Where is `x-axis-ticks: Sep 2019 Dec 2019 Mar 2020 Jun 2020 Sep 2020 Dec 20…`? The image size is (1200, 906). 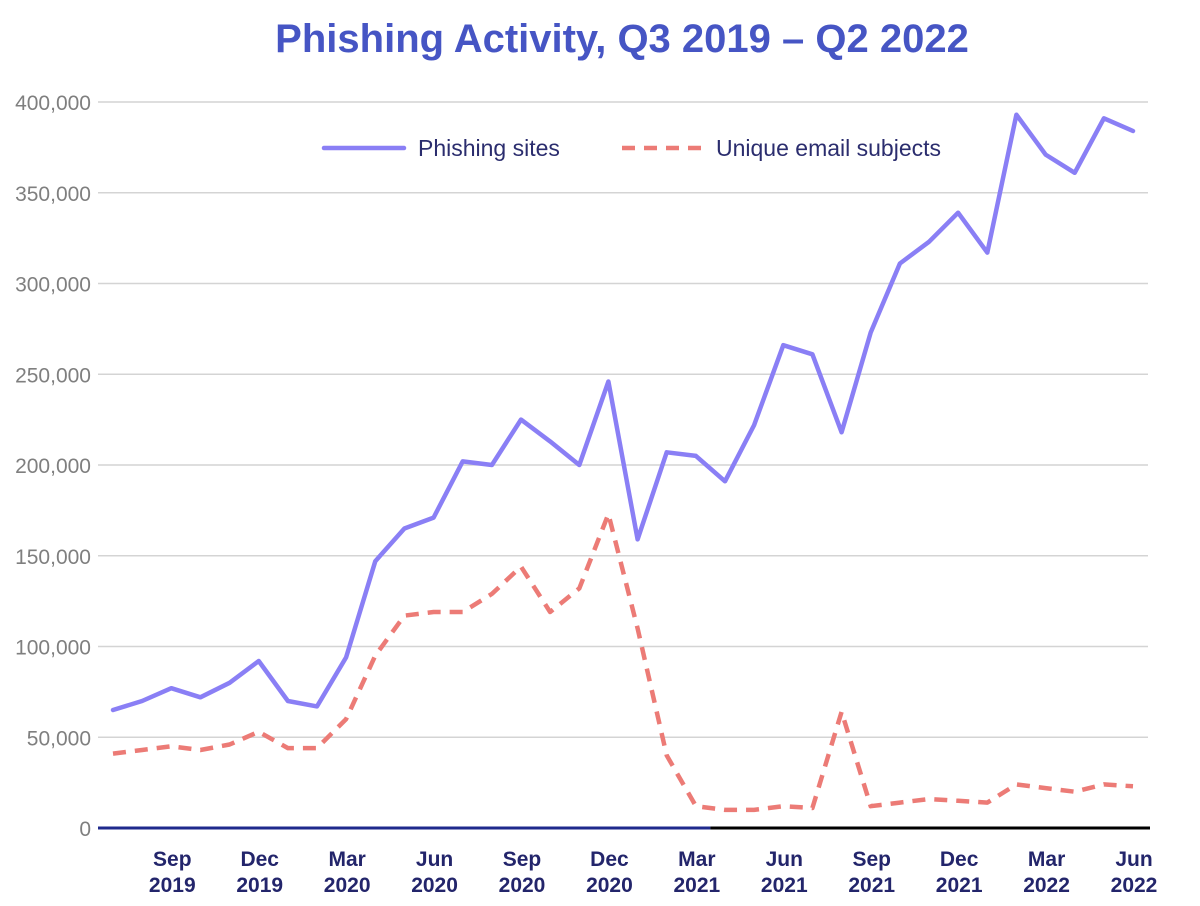 x-axis-ticks: Sep 2019 Dec 2019 Mar 2020 Jun 2020 Sep 2020 Dec 20… is located at coordinates (653, 872).